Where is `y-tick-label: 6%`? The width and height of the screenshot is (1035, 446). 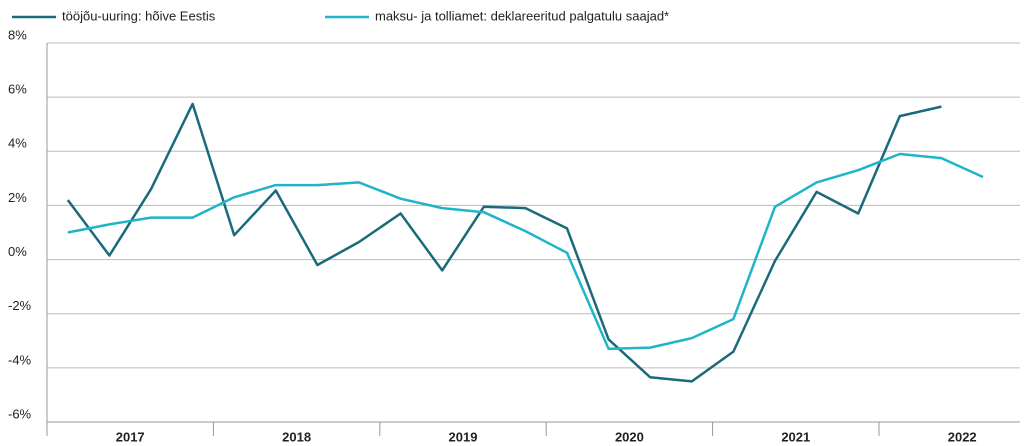 y-tick-label: 6% is located at coordinates (17, 89).